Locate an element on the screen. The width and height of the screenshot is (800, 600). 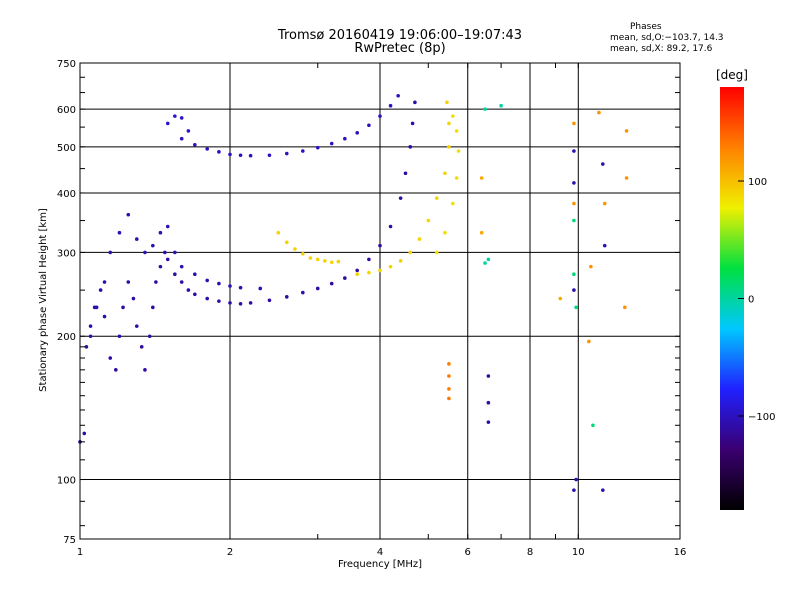
x-tick-label: 2 is located at coordinates (230, 552).